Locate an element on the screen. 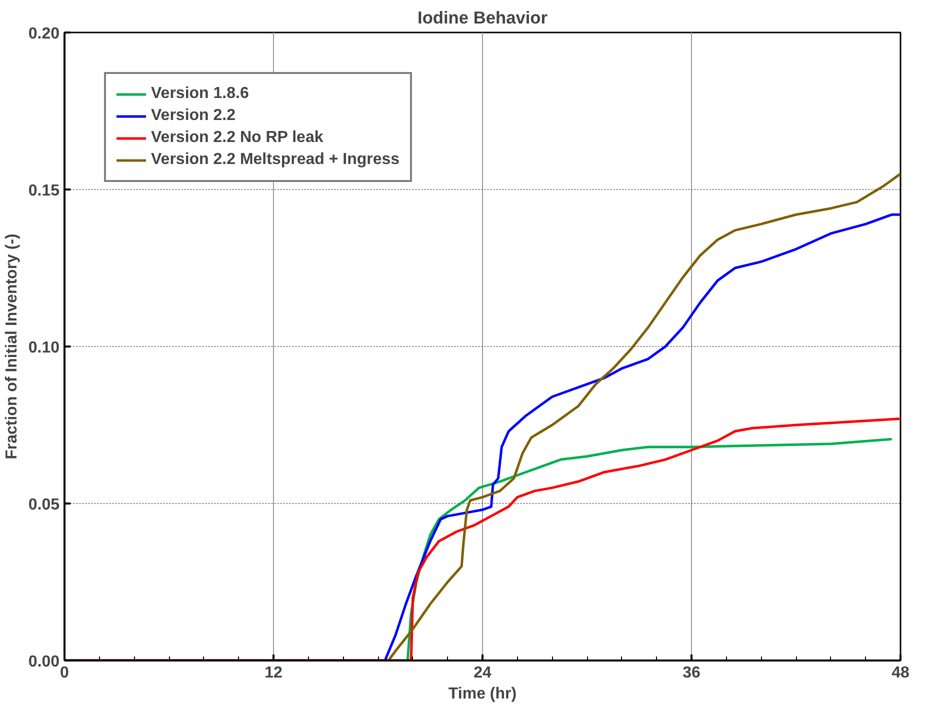  y-tick-label: 0.00 is located at coordinates (44, 662).